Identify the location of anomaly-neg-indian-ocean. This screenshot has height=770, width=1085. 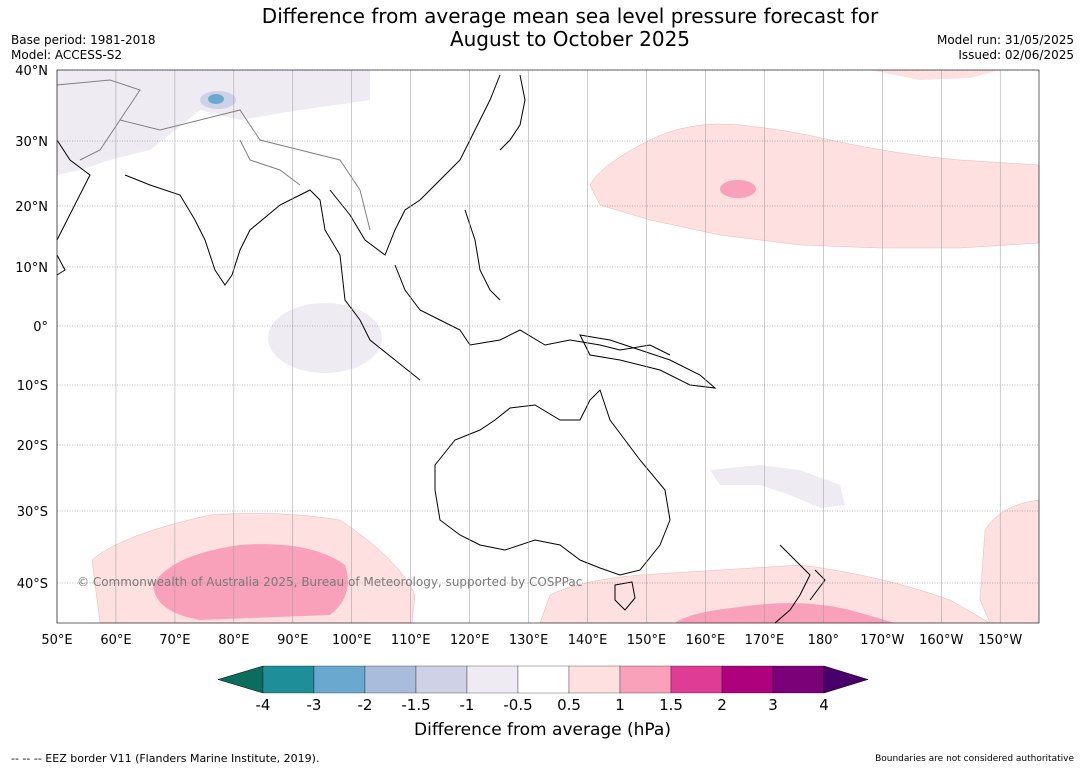
(325, 338).